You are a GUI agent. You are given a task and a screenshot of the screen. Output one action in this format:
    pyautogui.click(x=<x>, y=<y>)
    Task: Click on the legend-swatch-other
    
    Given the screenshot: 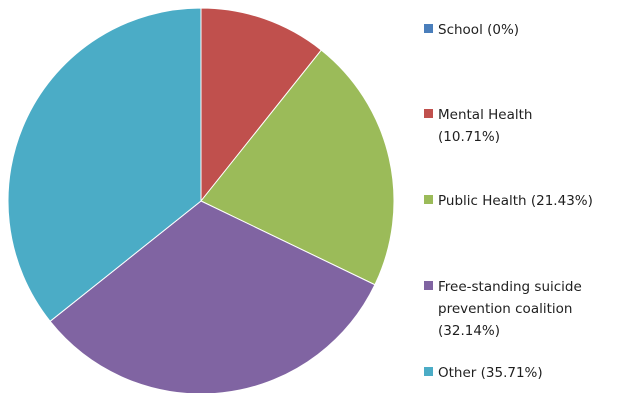 What is the action you would take?
    pyautogui.click(x=428, y=371)
    